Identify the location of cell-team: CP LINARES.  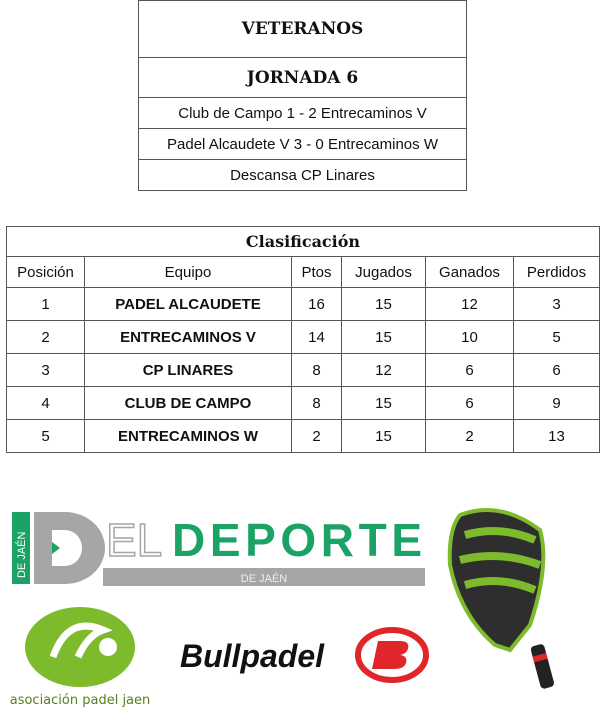
(188, 370).